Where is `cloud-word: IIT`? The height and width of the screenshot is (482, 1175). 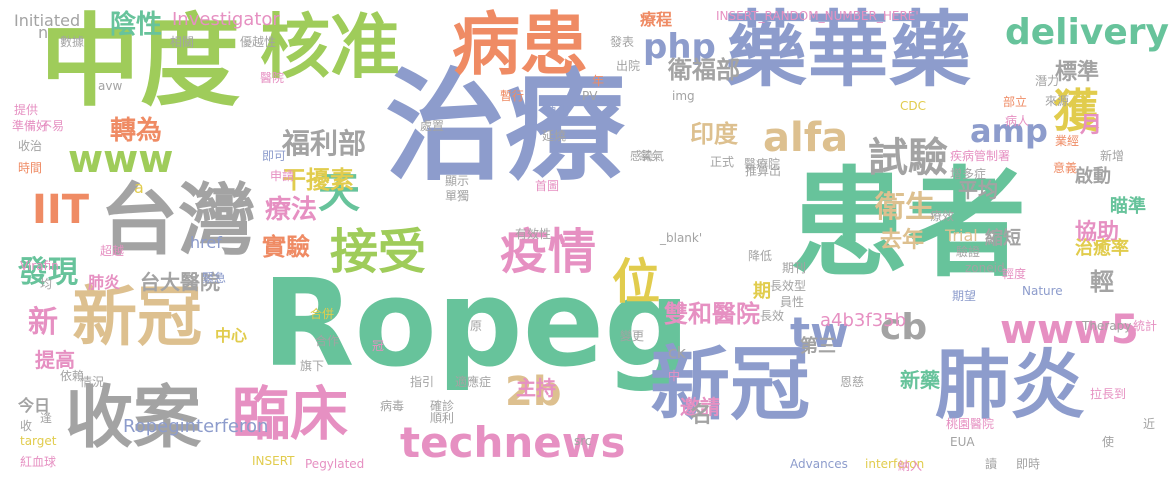
cloud-word: IIT is located at coordinates (61, 210).